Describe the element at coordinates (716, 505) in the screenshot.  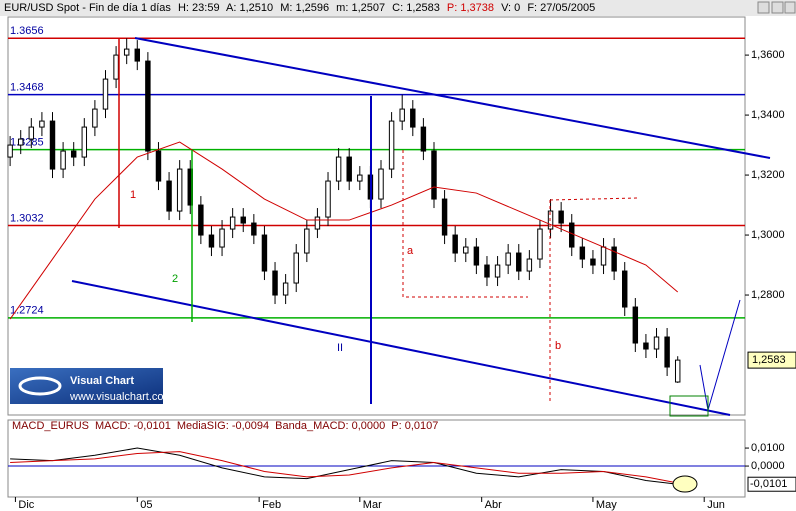
I see `x-tick-label: Jun` at that location.